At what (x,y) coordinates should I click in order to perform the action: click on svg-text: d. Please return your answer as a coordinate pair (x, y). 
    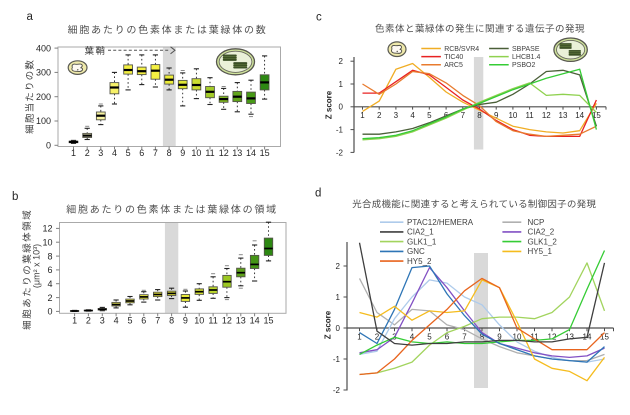
    Looking at the image, I should click on (318, 193).